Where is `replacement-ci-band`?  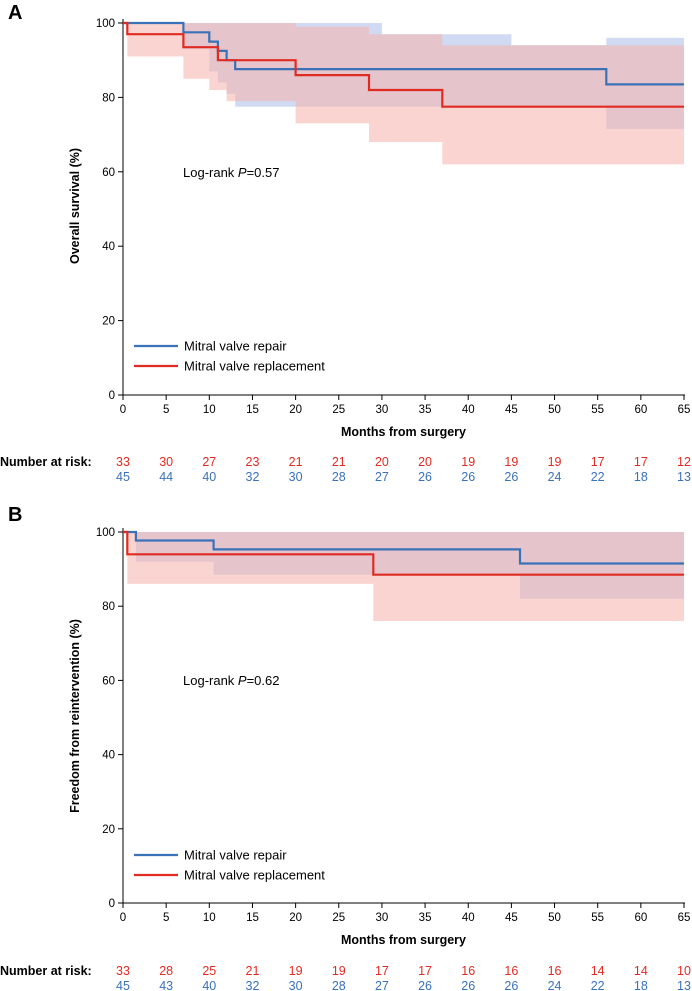
replacement-ci-band is located at coordinates (403, 94).